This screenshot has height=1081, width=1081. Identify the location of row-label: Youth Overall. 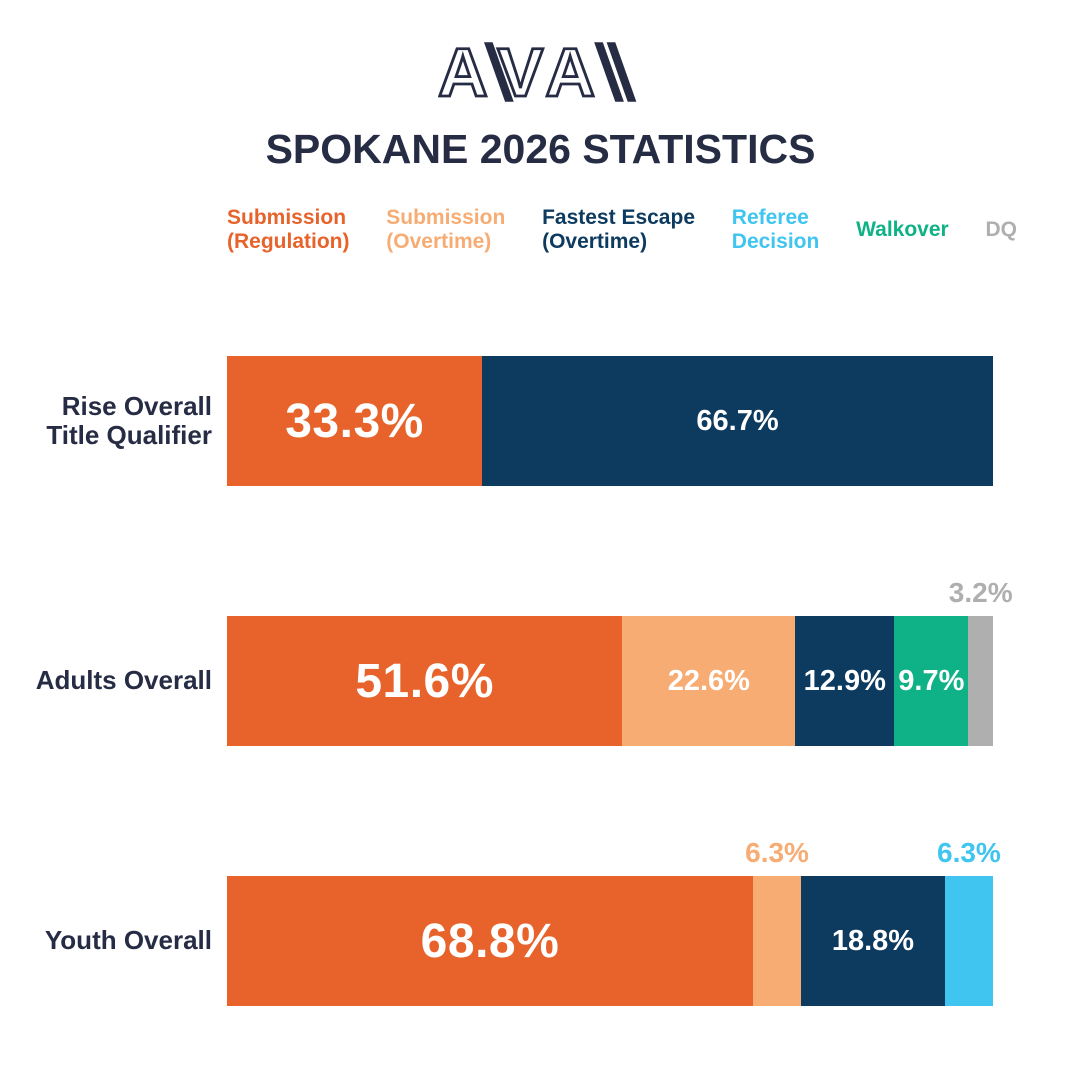
(106, 940).